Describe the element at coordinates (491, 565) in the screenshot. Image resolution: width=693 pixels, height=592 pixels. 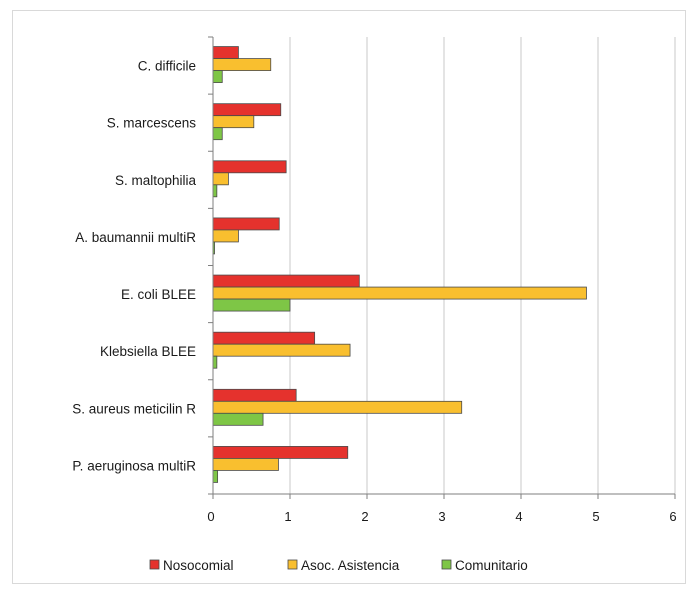
I see `legend-label: Comunitario` at that location.